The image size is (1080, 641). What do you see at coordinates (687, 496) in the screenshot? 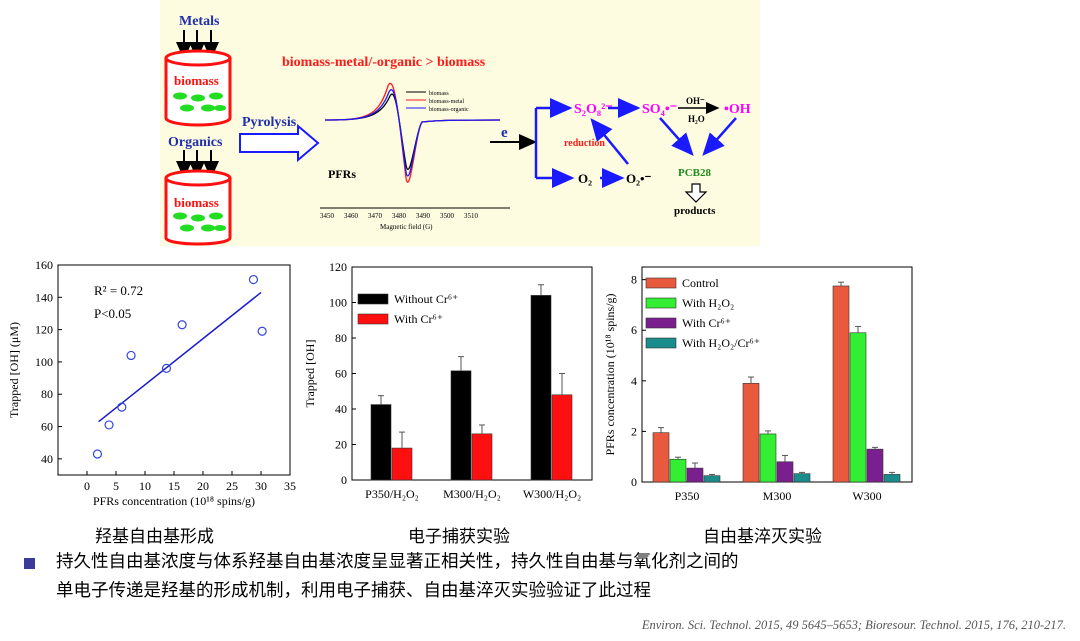
I see `category-label: P350` at bounding box center [687, 496].